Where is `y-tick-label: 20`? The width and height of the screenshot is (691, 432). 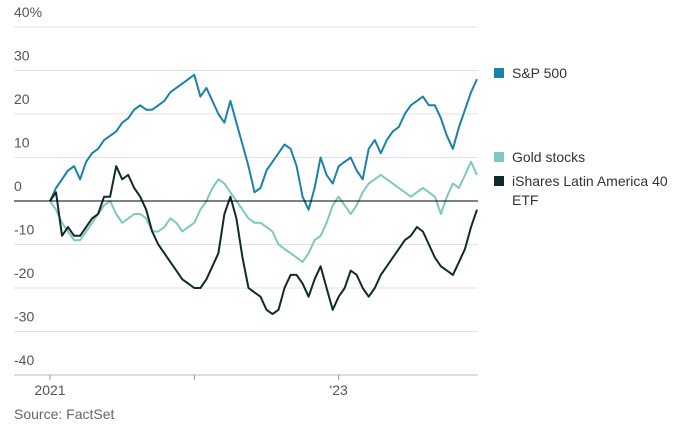 y-tick-label: 20 is located at coordinates (22, 99).